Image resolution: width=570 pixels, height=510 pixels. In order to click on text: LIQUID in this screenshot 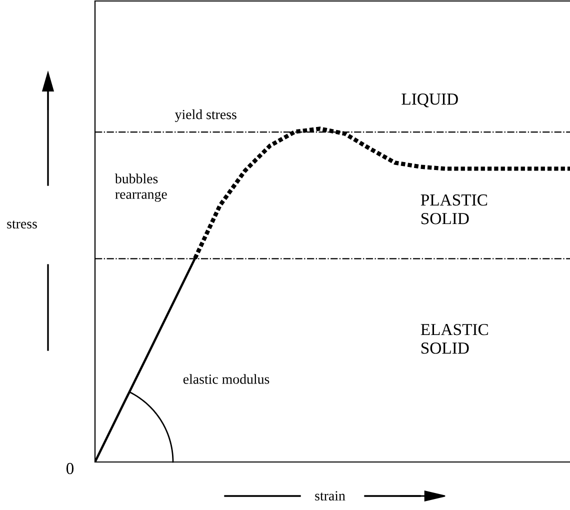, I will do `click(430, 101)`.